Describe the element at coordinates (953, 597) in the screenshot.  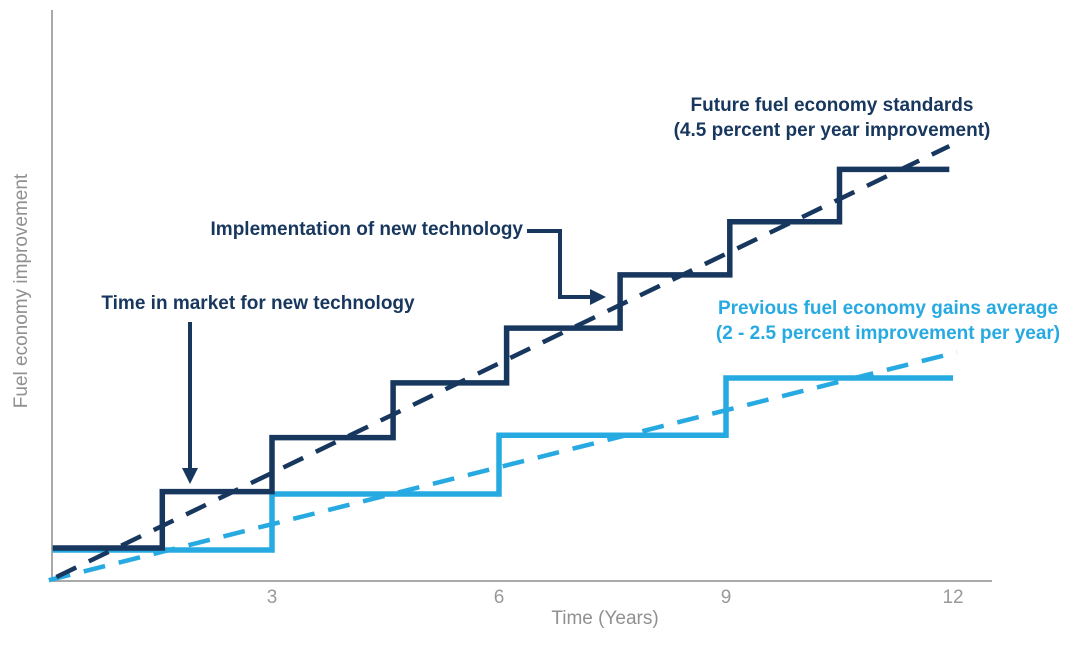
I see `x-tick-label-12: 12` at that location.